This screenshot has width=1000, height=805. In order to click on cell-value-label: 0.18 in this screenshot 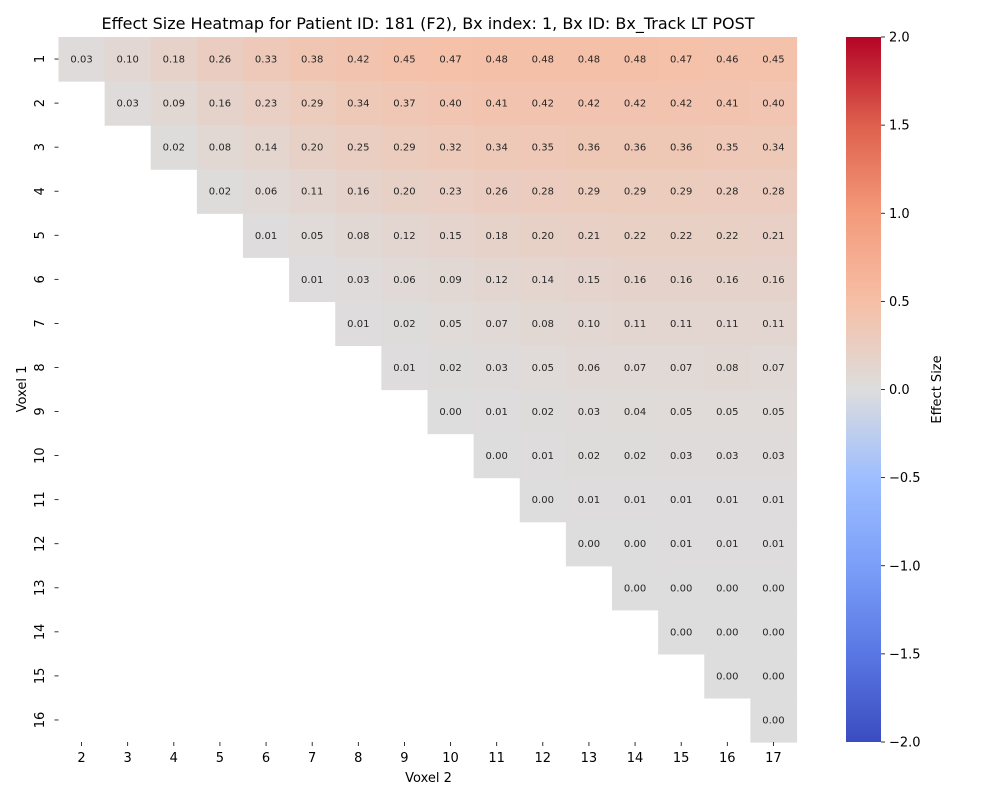, I will do `click(174, 60)`.